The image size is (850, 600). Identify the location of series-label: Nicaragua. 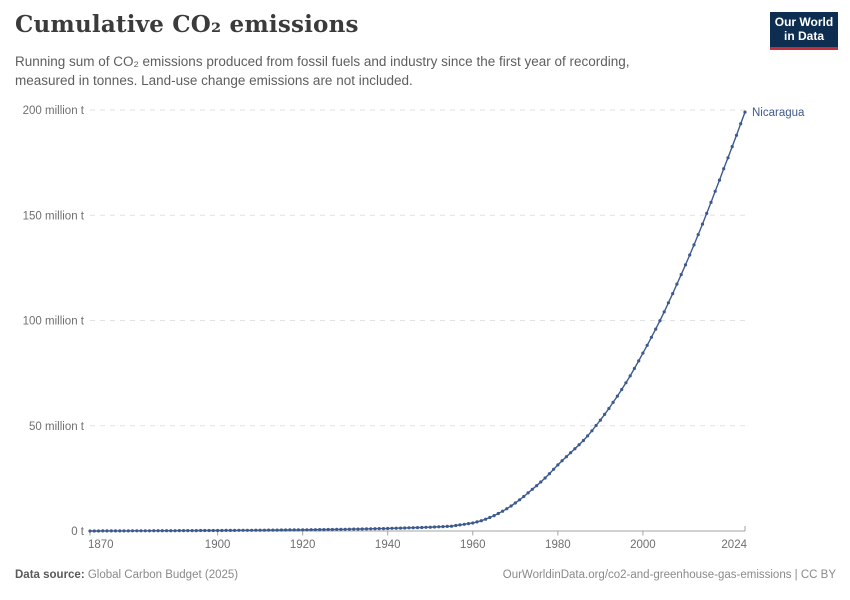
(778, 113).